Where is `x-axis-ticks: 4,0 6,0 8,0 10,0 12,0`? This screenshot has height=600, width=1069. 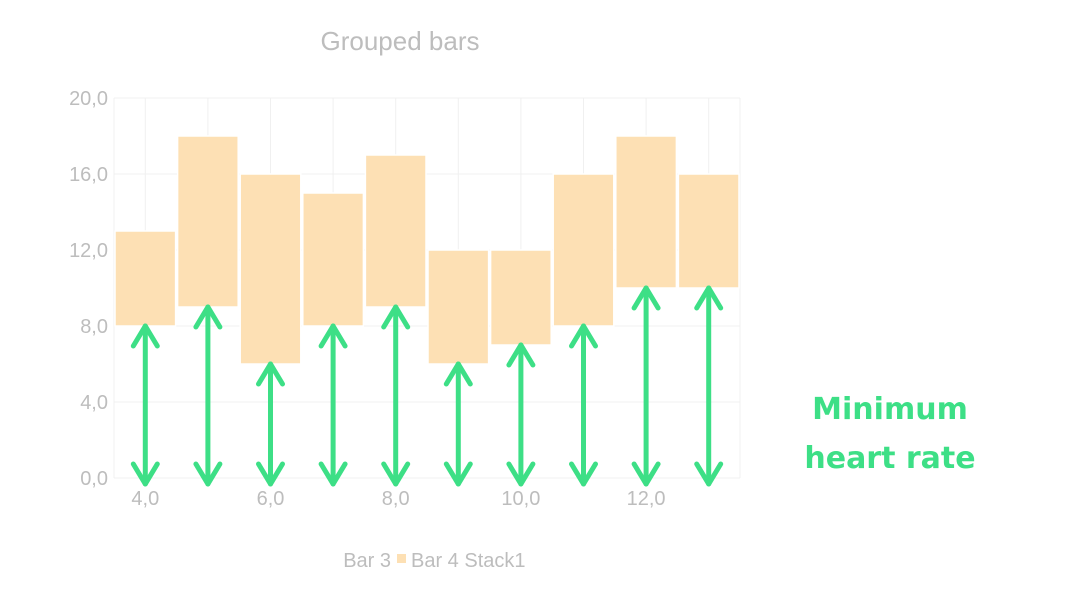
x-axis-ticks: 4,0 6,0 8,0 10,0 12,0 is located at coordinates (398, 499).